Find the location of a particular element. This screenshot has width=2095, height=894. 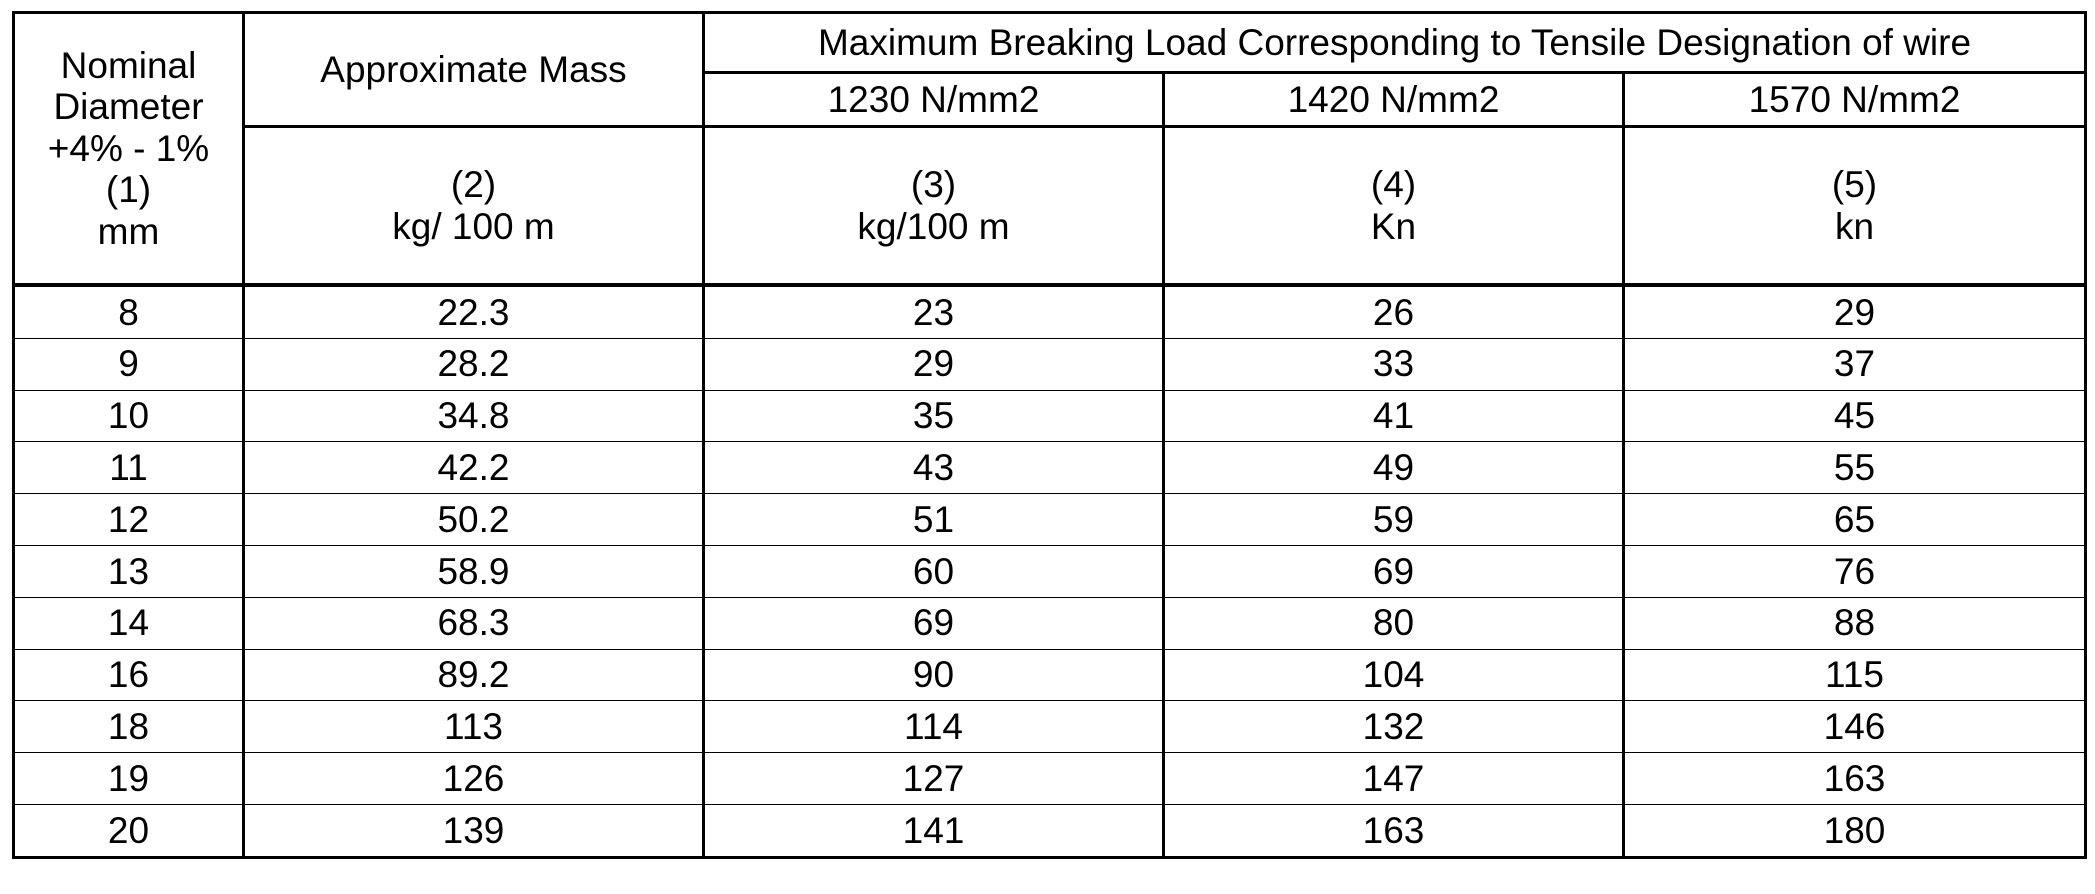

cell-load-1420: 26 is located at coordinates (1393, 310).